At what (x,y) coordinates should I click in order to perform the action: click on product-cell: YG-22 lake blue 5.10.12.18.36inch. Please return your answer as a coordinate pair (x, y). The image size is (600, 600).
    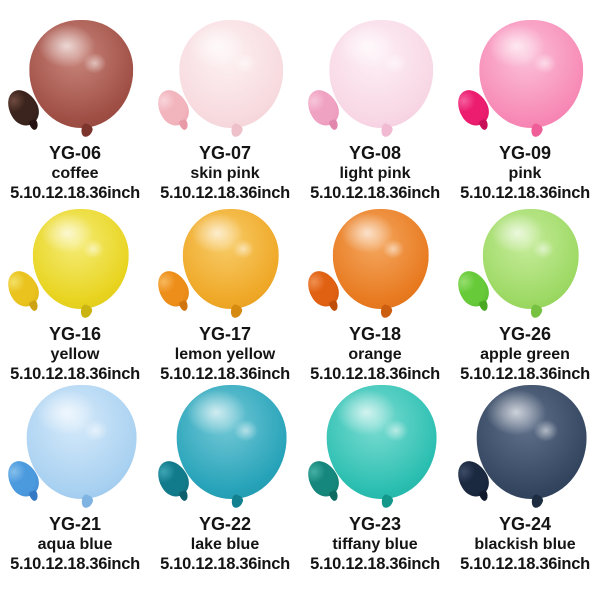
    Looking at the image, I should click on (225, 492).